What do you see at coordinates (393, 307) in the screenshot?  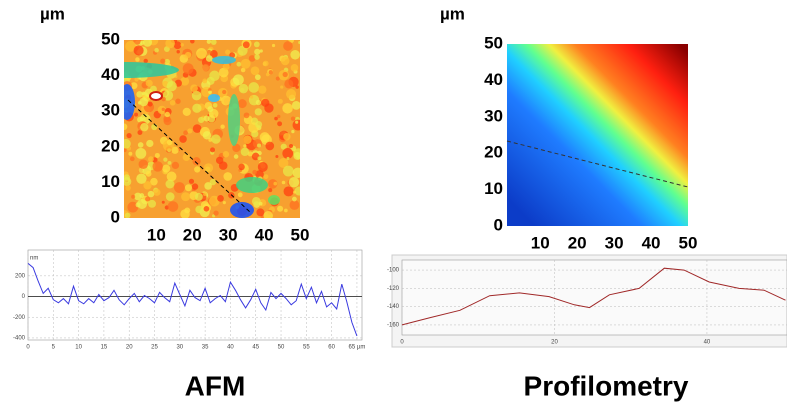 I see `y-tick-label: -140` at bounding box center [393, 307].